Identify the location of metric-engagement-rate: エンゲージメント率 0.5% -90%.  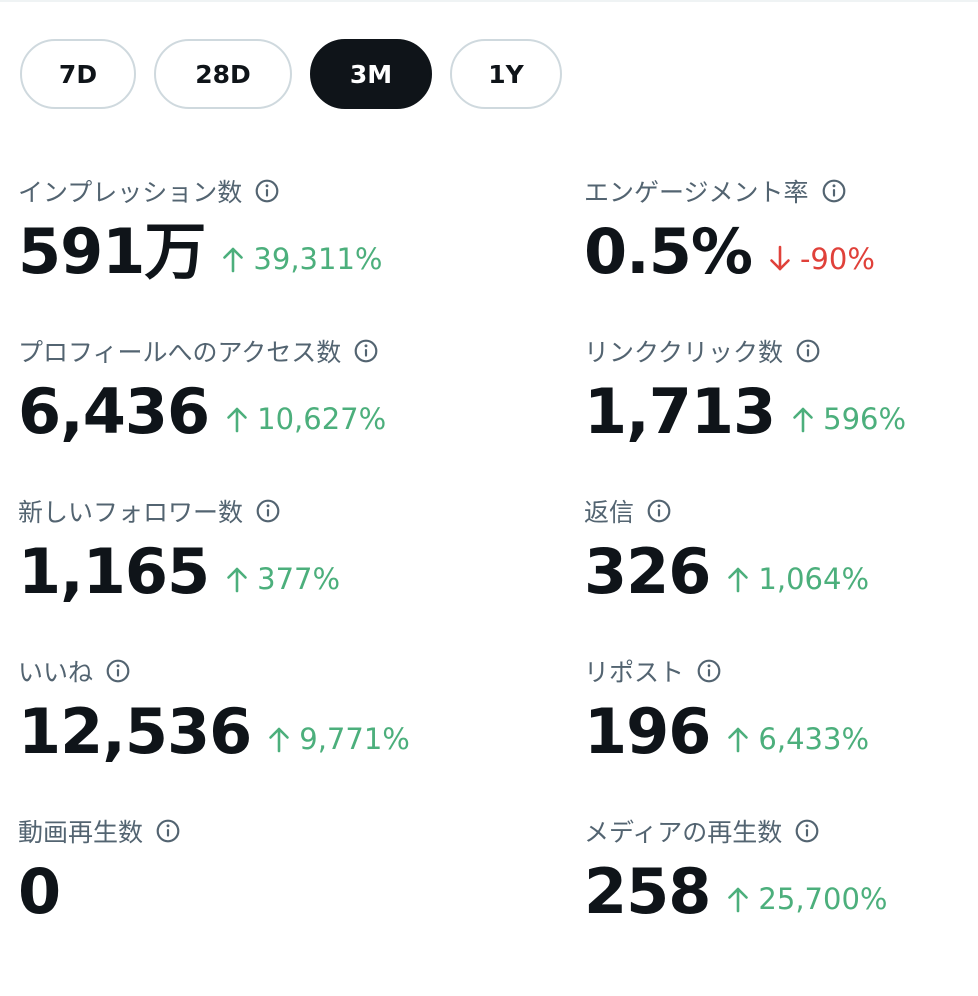
(779, 230).